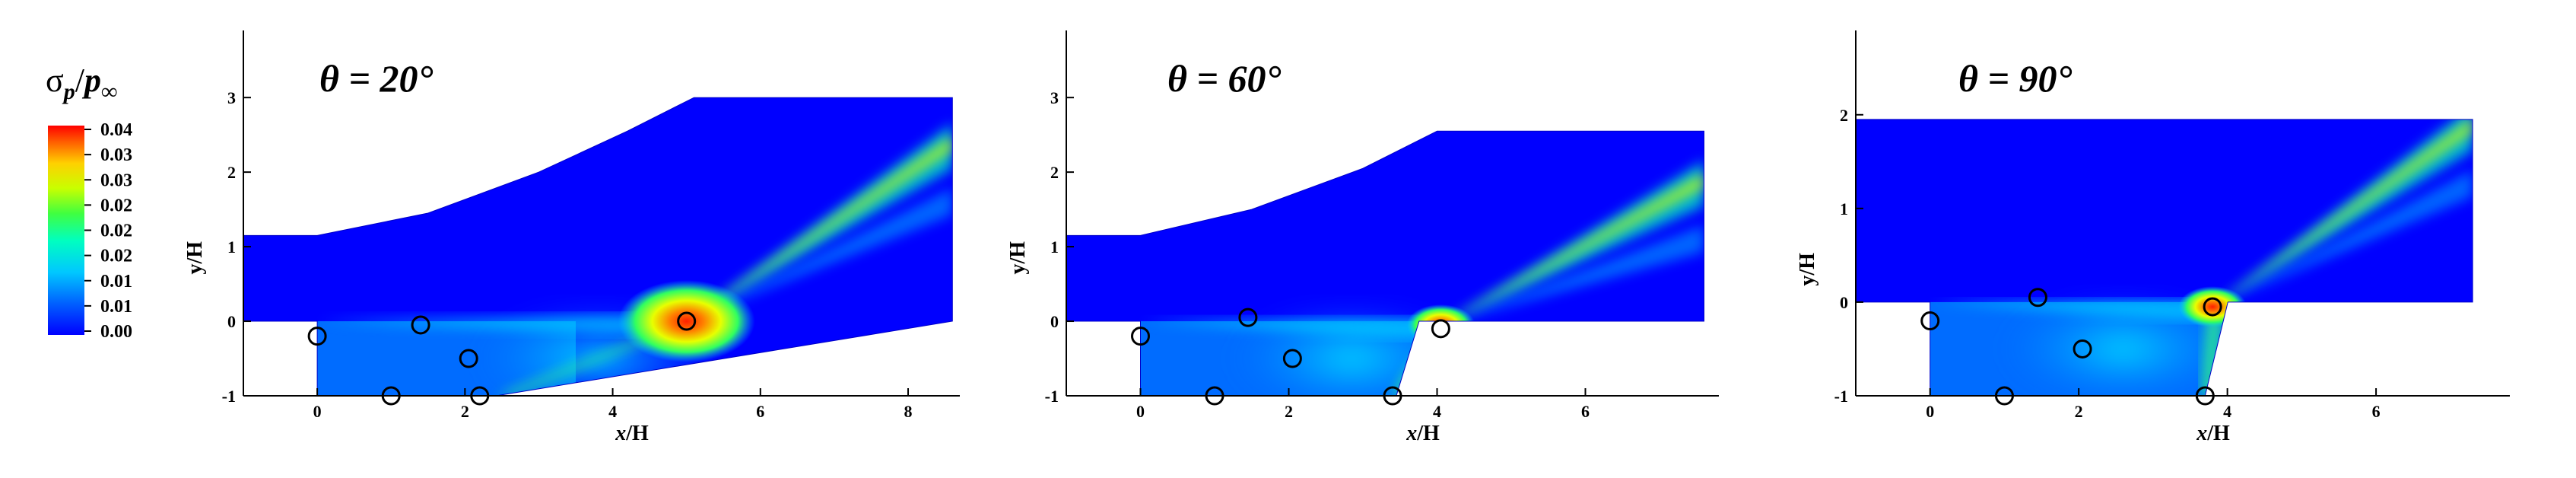 The width and height of the screenshot is (2576, 478). What do you see at coordinates (908, 412) in the screenshot?
I see `x-tick-label: 8` at bounding box center [908, 412].